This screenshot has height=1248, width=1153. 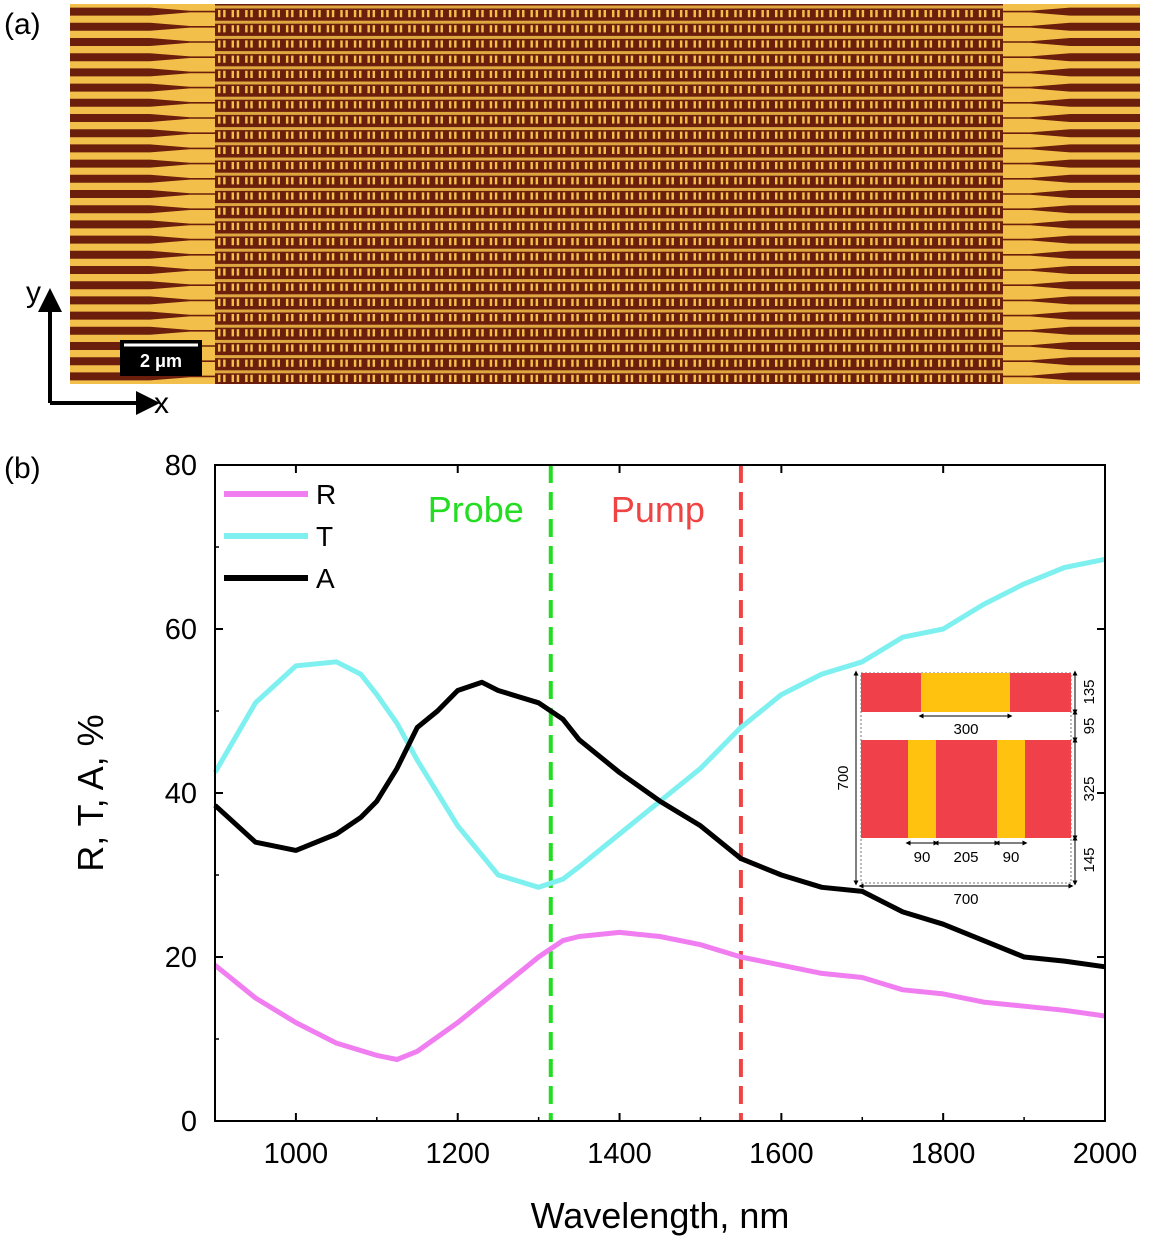 I want to click on array-wire, so click(x=609, y=372).